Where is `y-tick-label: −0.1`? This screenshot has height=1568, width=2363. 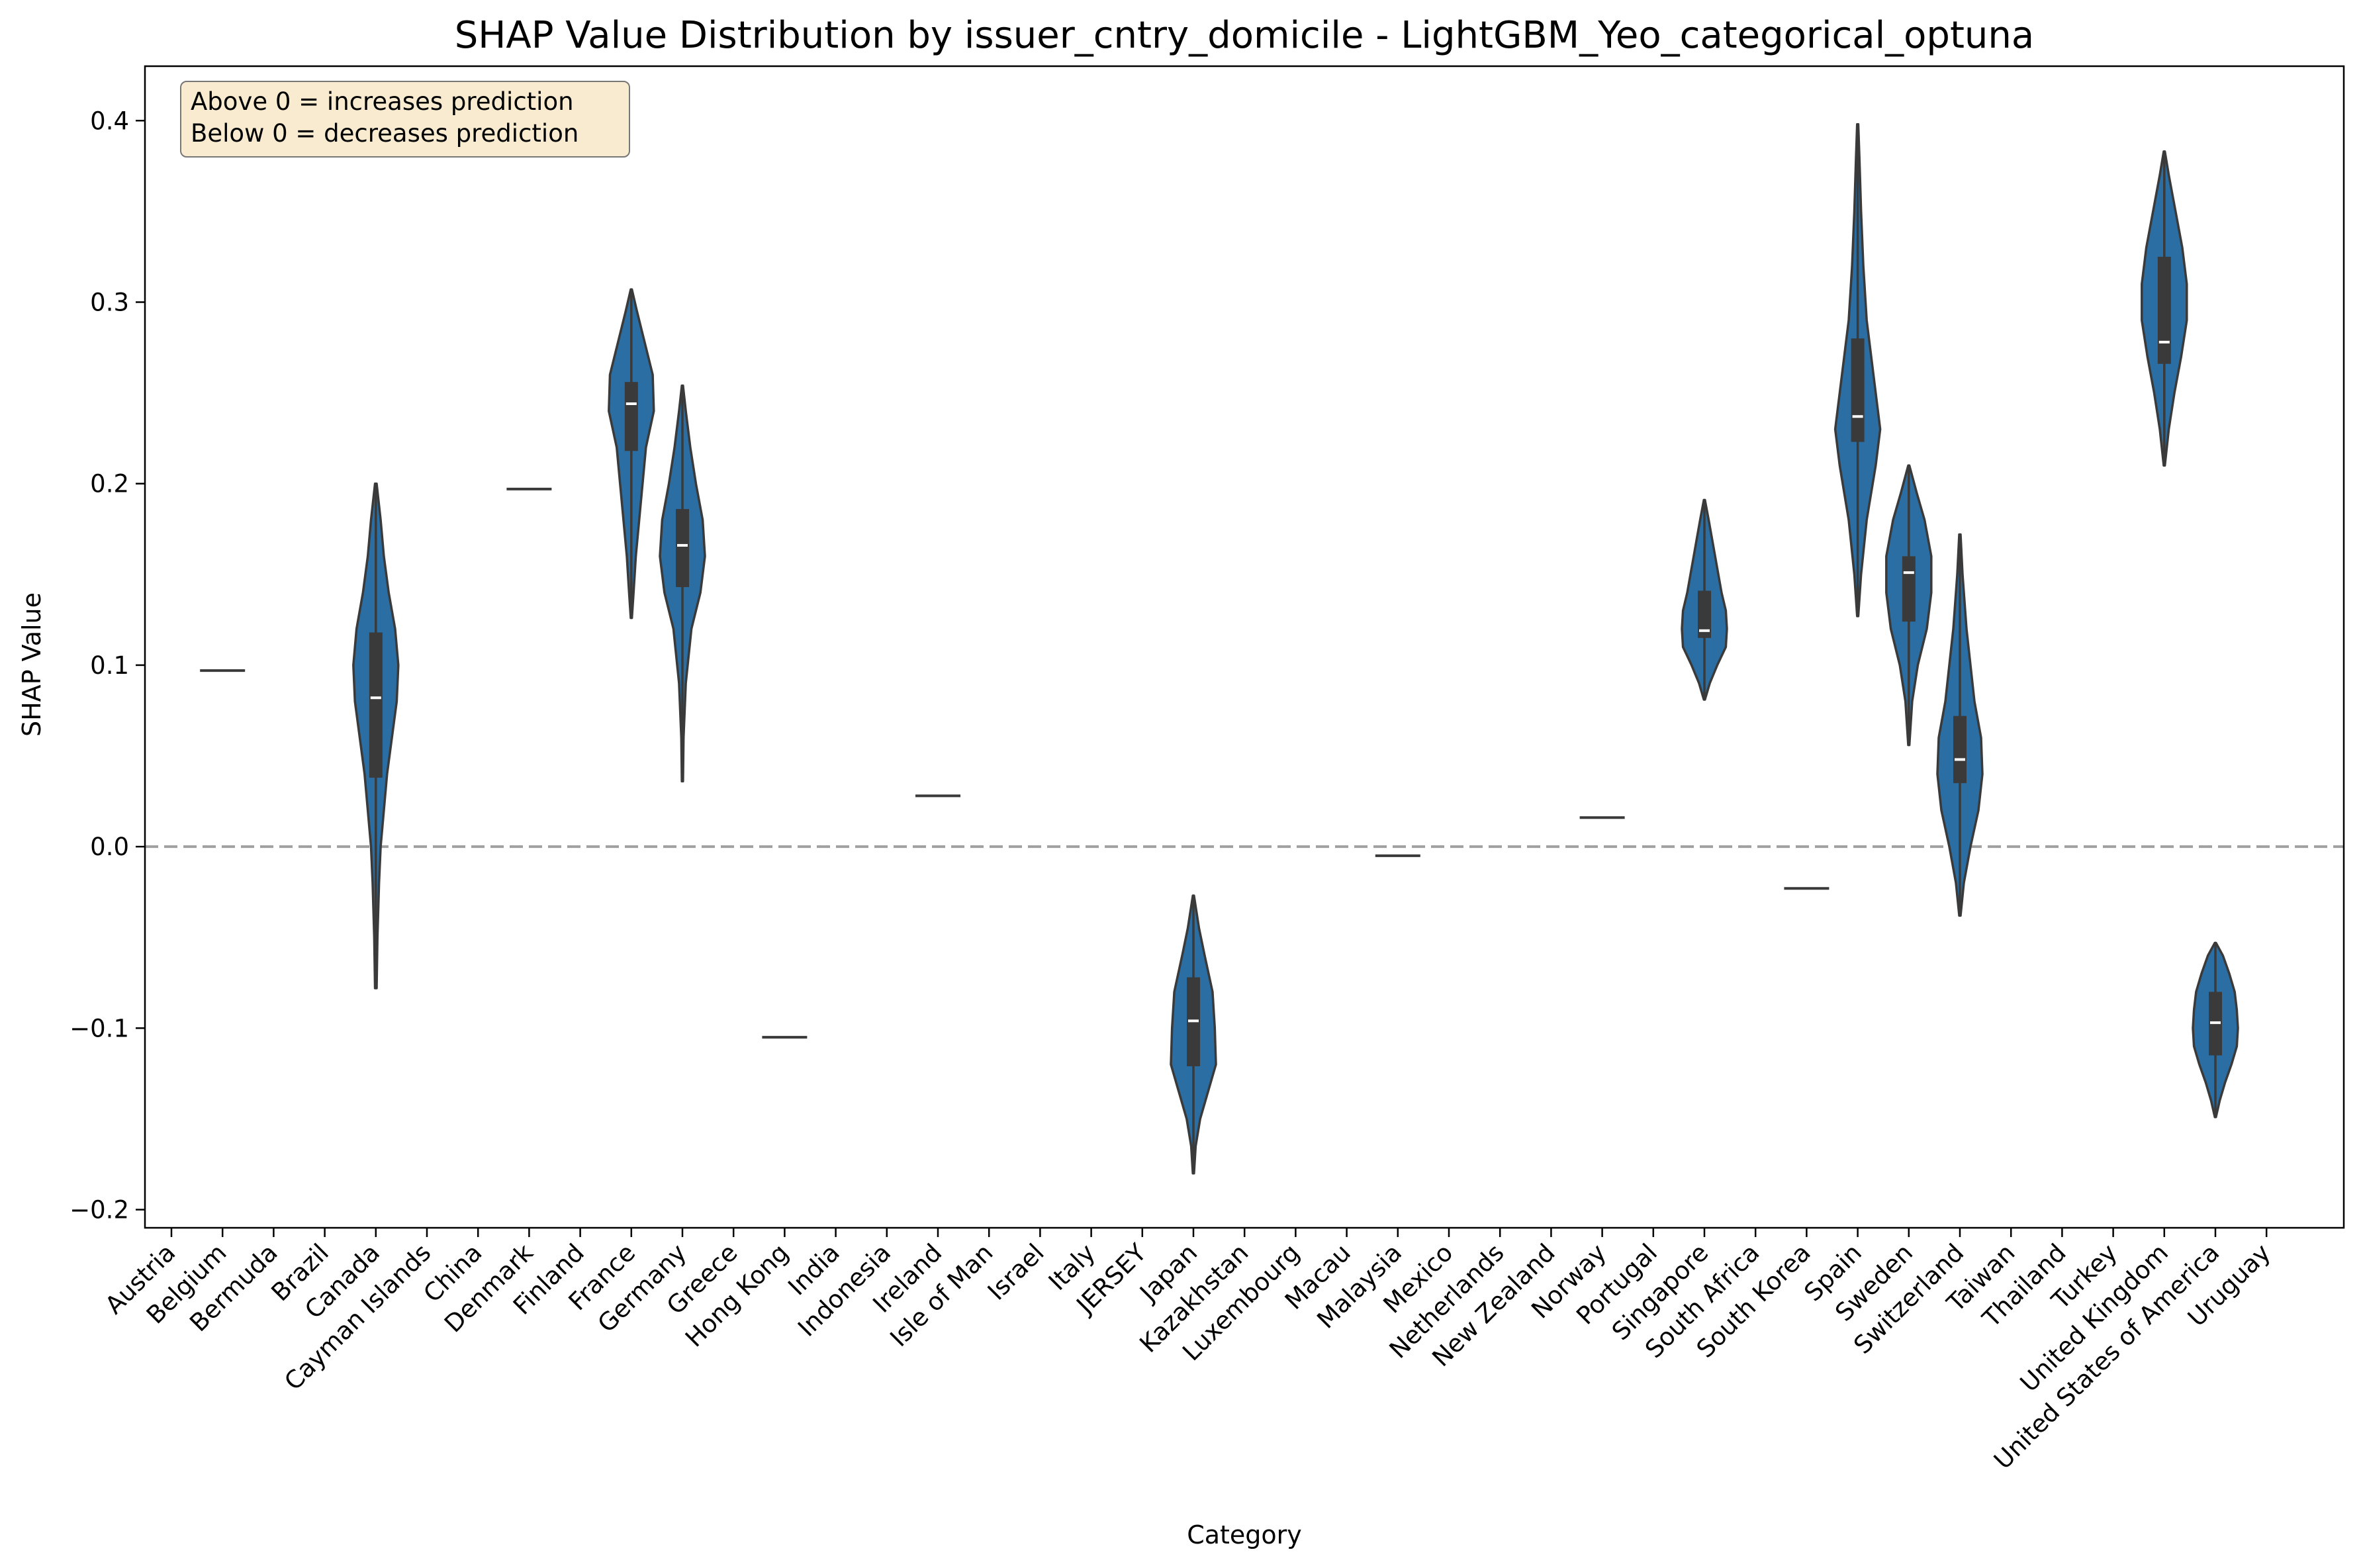 y-tick-label: −0.1 is located at coordinates (99, 1028).